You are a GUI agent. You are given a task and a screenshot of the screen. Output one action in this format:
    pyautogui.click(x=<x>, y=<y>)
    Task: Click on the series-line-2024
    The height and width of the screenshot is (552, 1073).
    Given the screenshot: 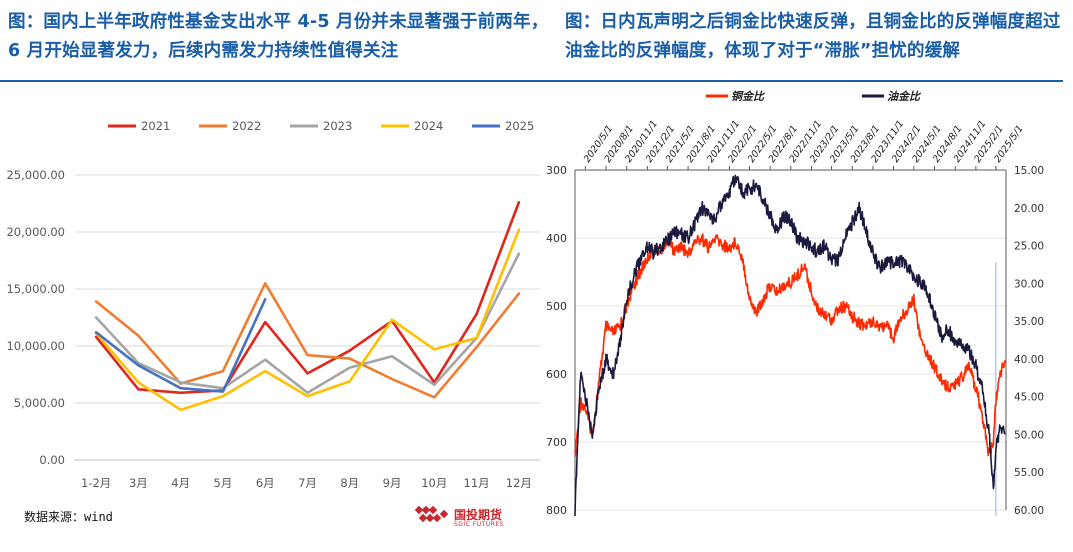 What is the action you would take?
    pyautogui.click(x=307, y=320)
    